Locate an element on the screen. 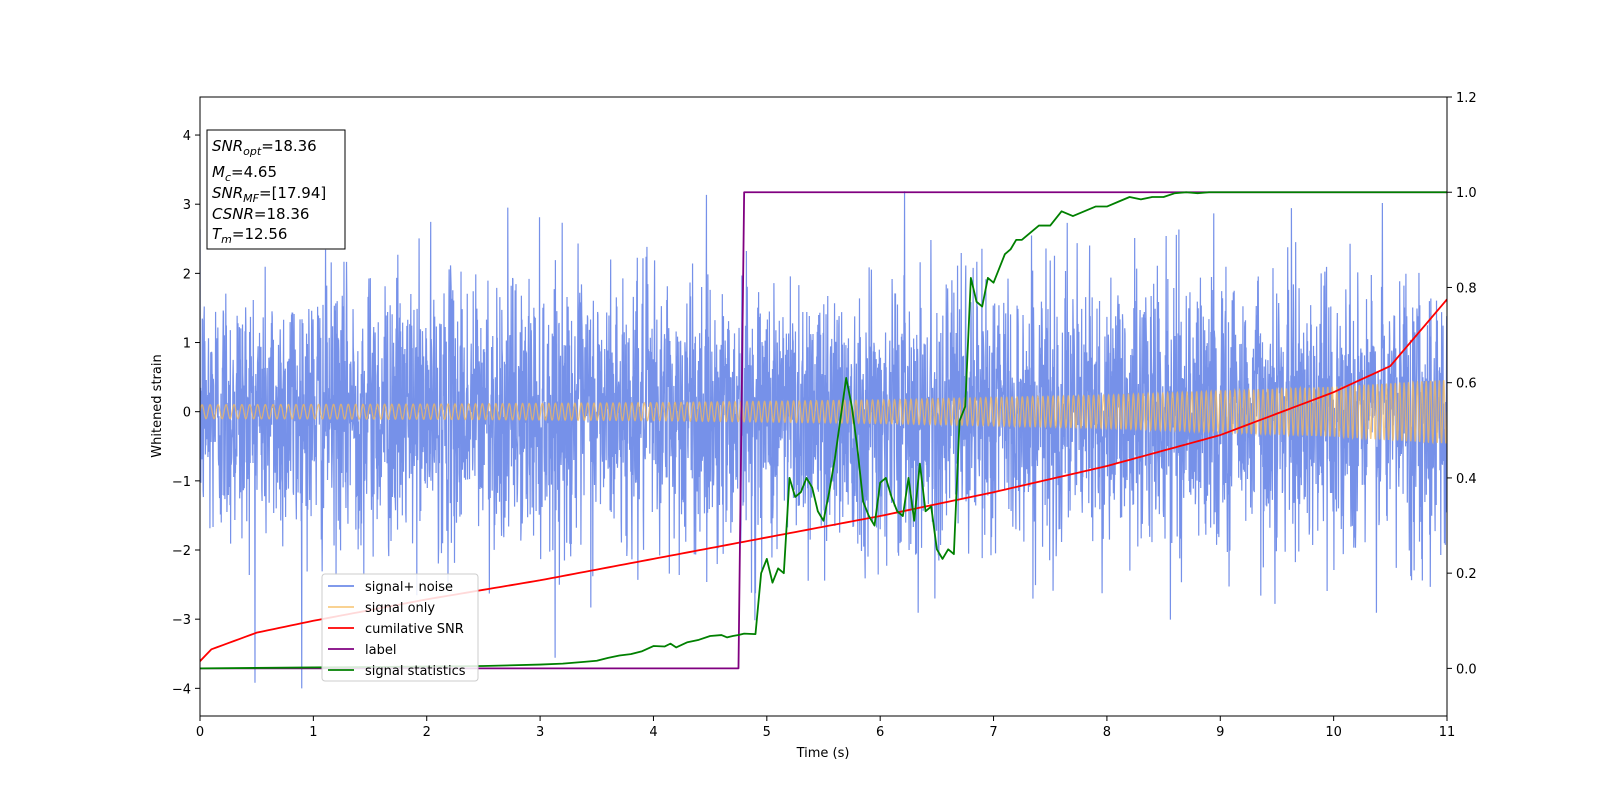 This screenshot has width=1600, height=800. x-tick-label: 7 is located at coordinates (993, 732).